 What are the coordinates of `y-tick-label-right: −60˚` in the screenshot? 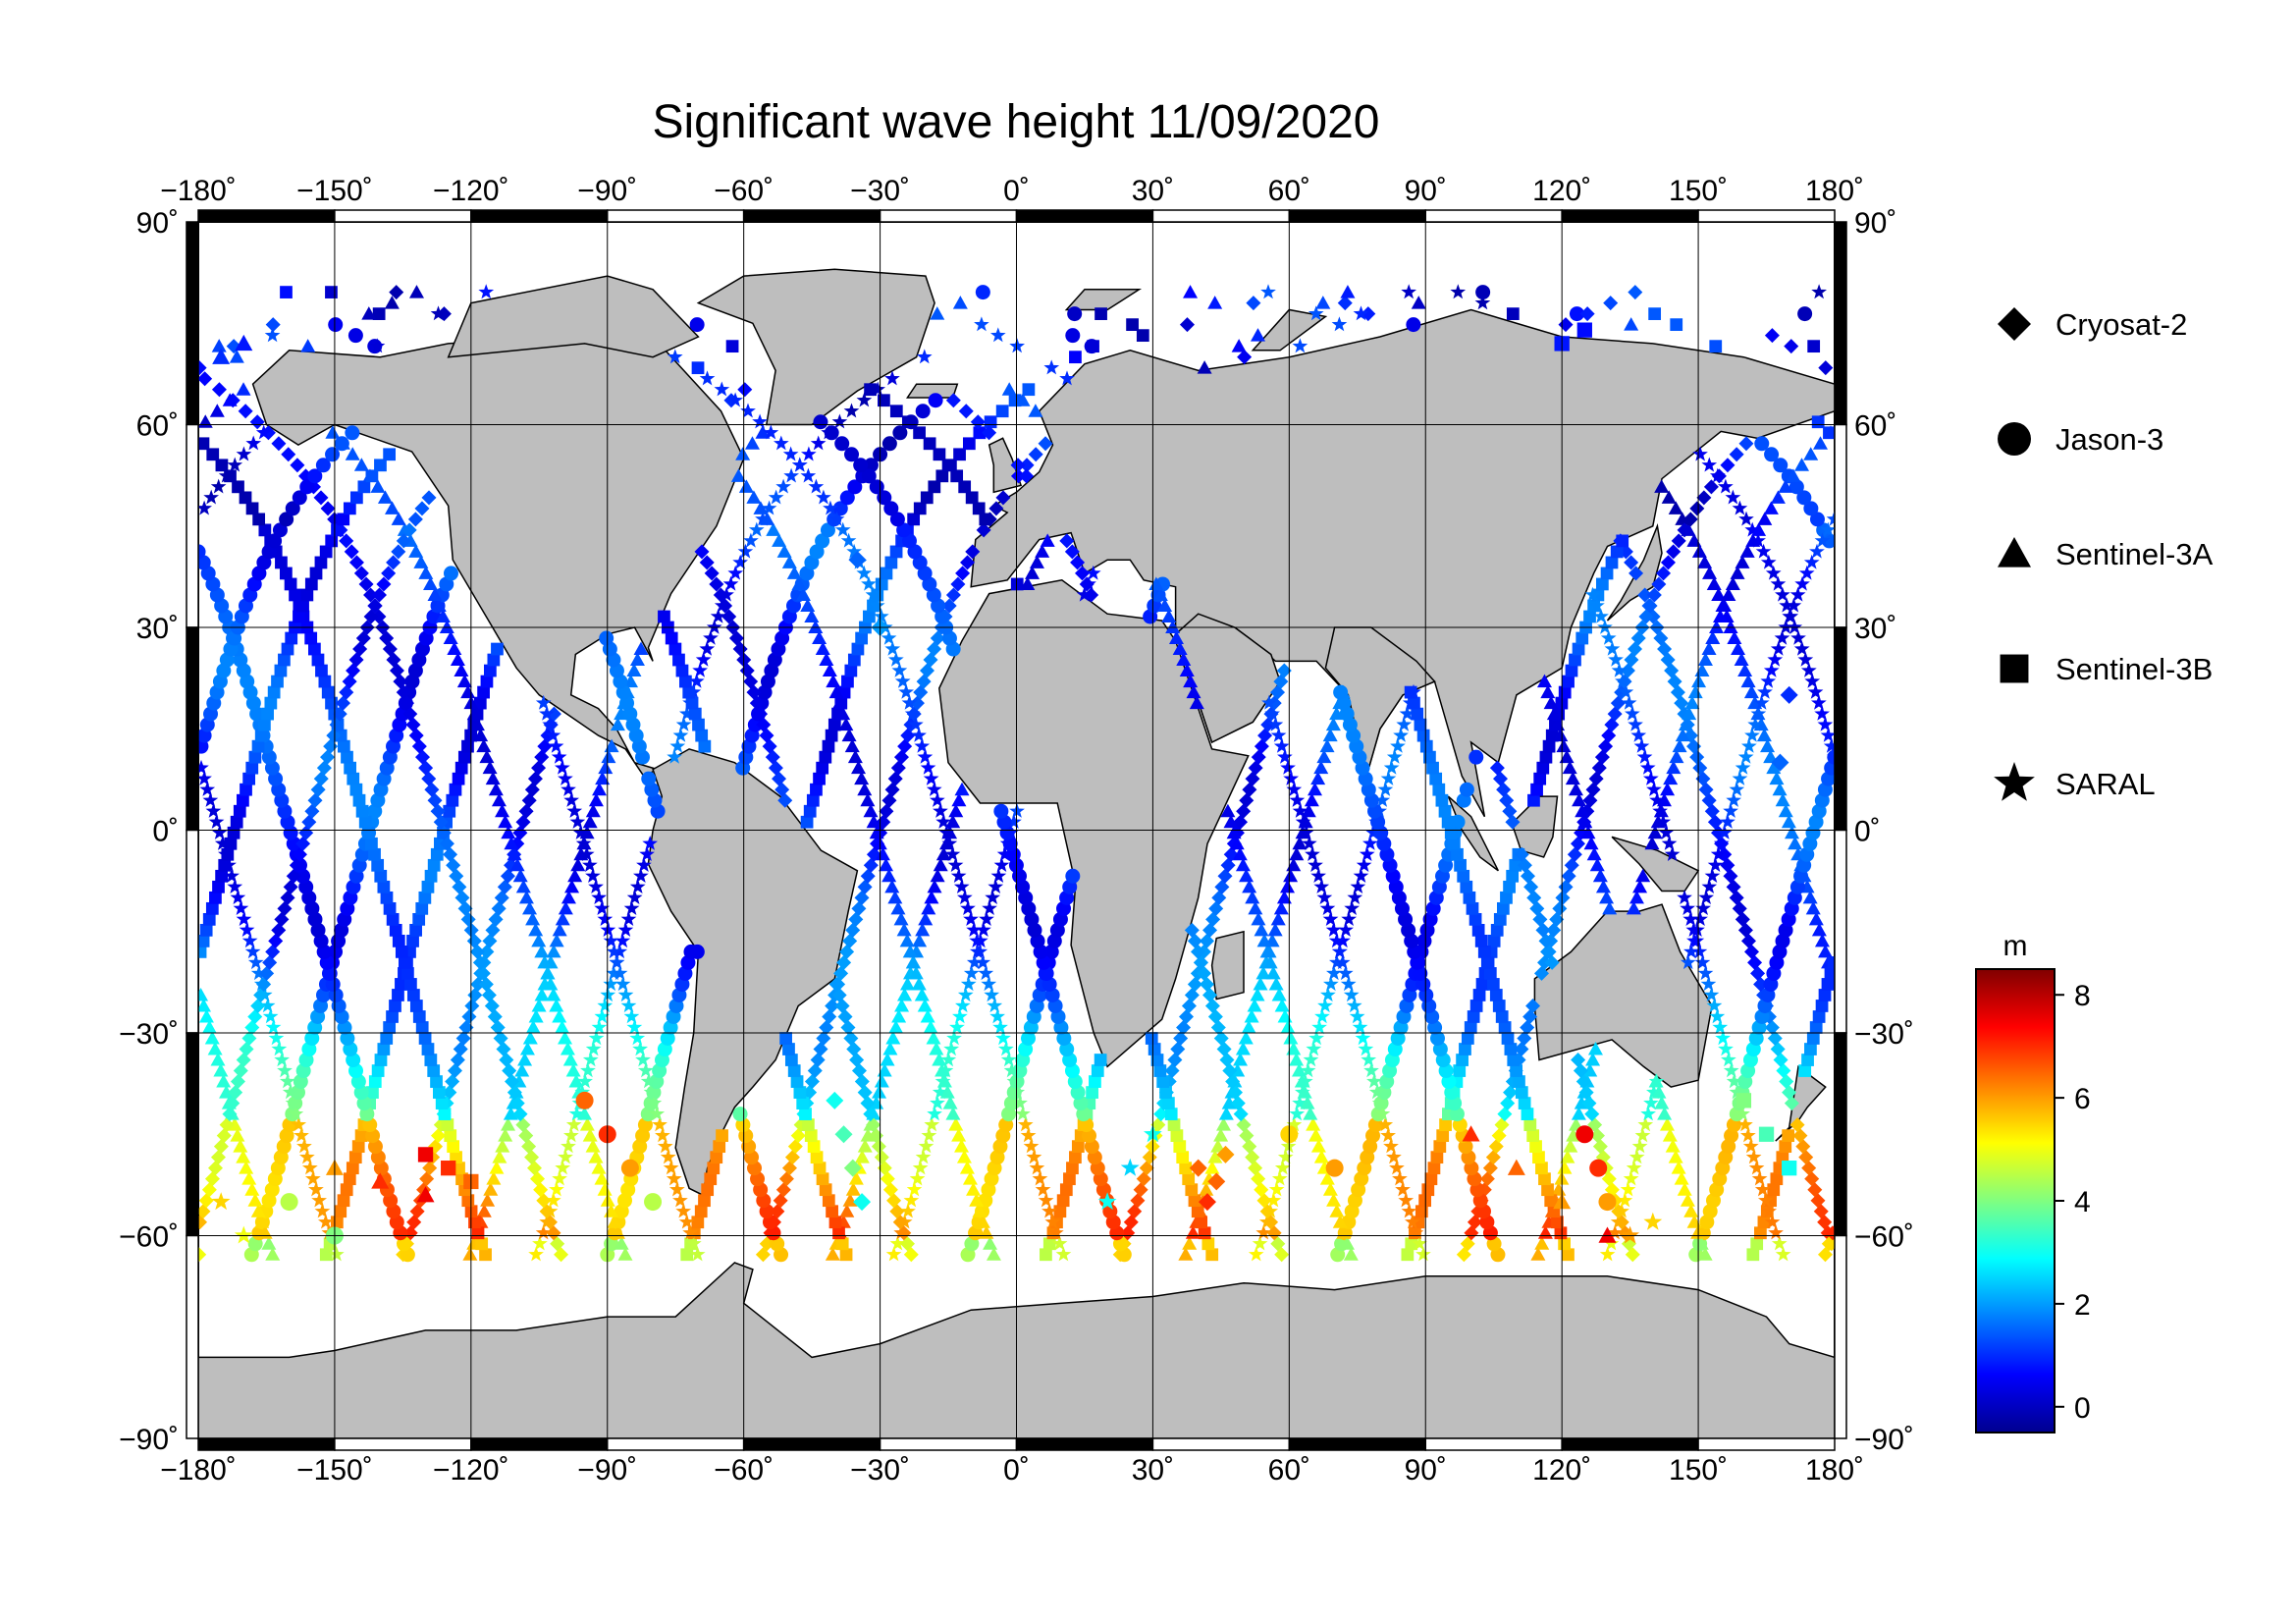 It's located at (1884, 1237).